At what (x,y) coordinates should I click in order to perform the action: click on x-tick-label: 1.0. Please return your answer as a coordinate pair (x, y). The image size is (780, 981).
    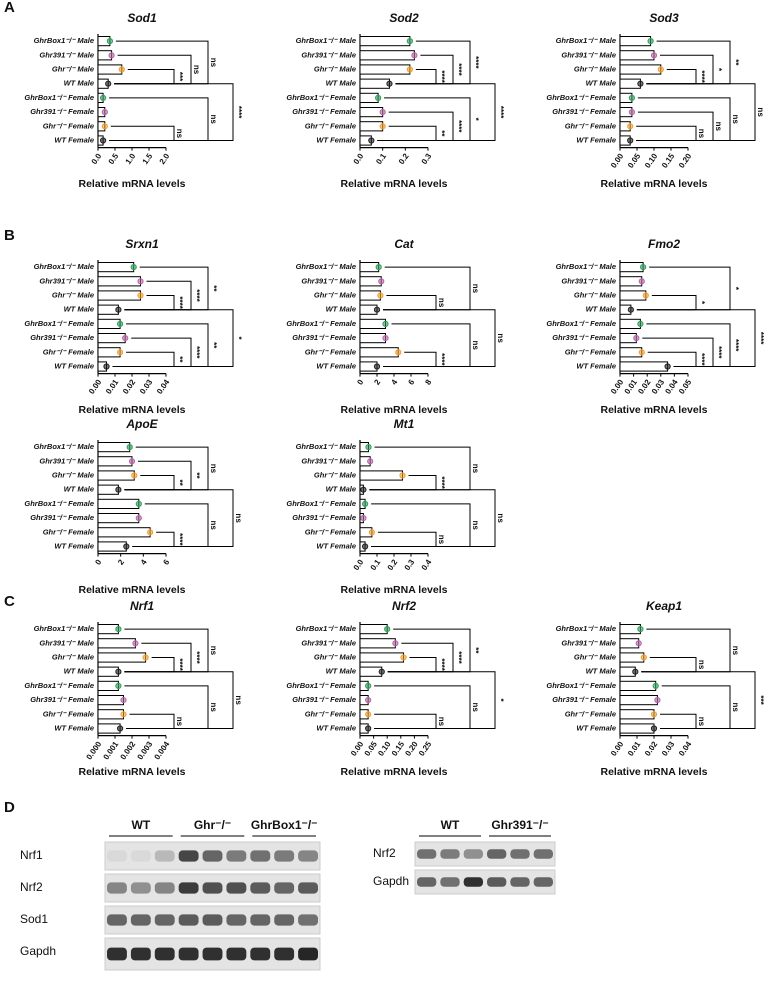
    Looking at the image, I should click on (131, 158).